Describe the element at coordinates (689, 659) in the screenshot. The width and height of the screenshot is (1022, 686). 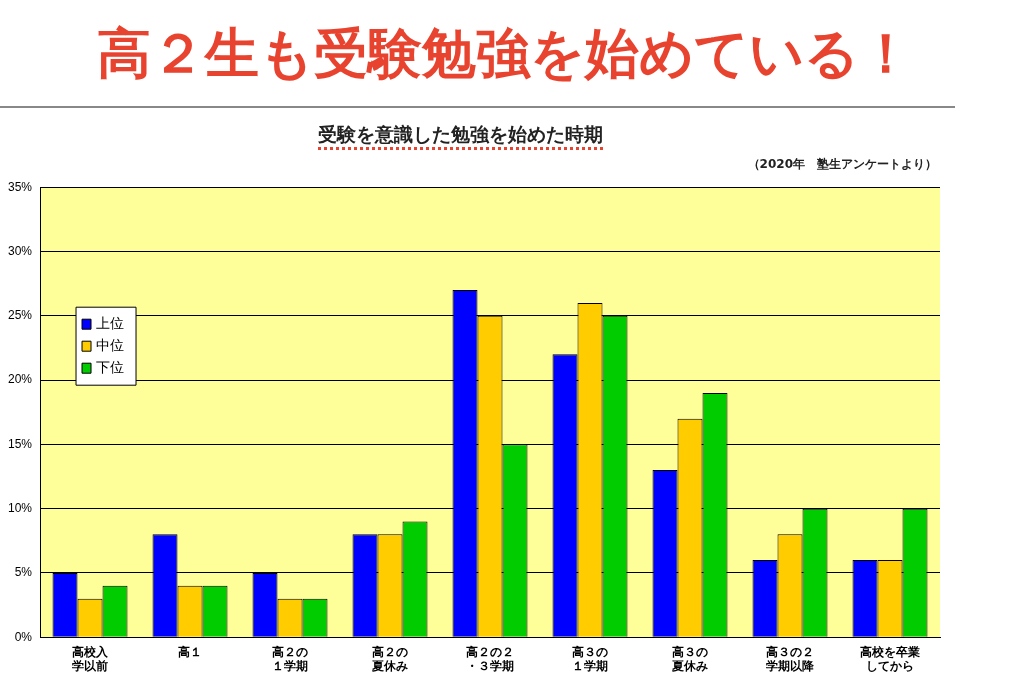
I see `x-tick-label: 高３の夏休み` at that location.